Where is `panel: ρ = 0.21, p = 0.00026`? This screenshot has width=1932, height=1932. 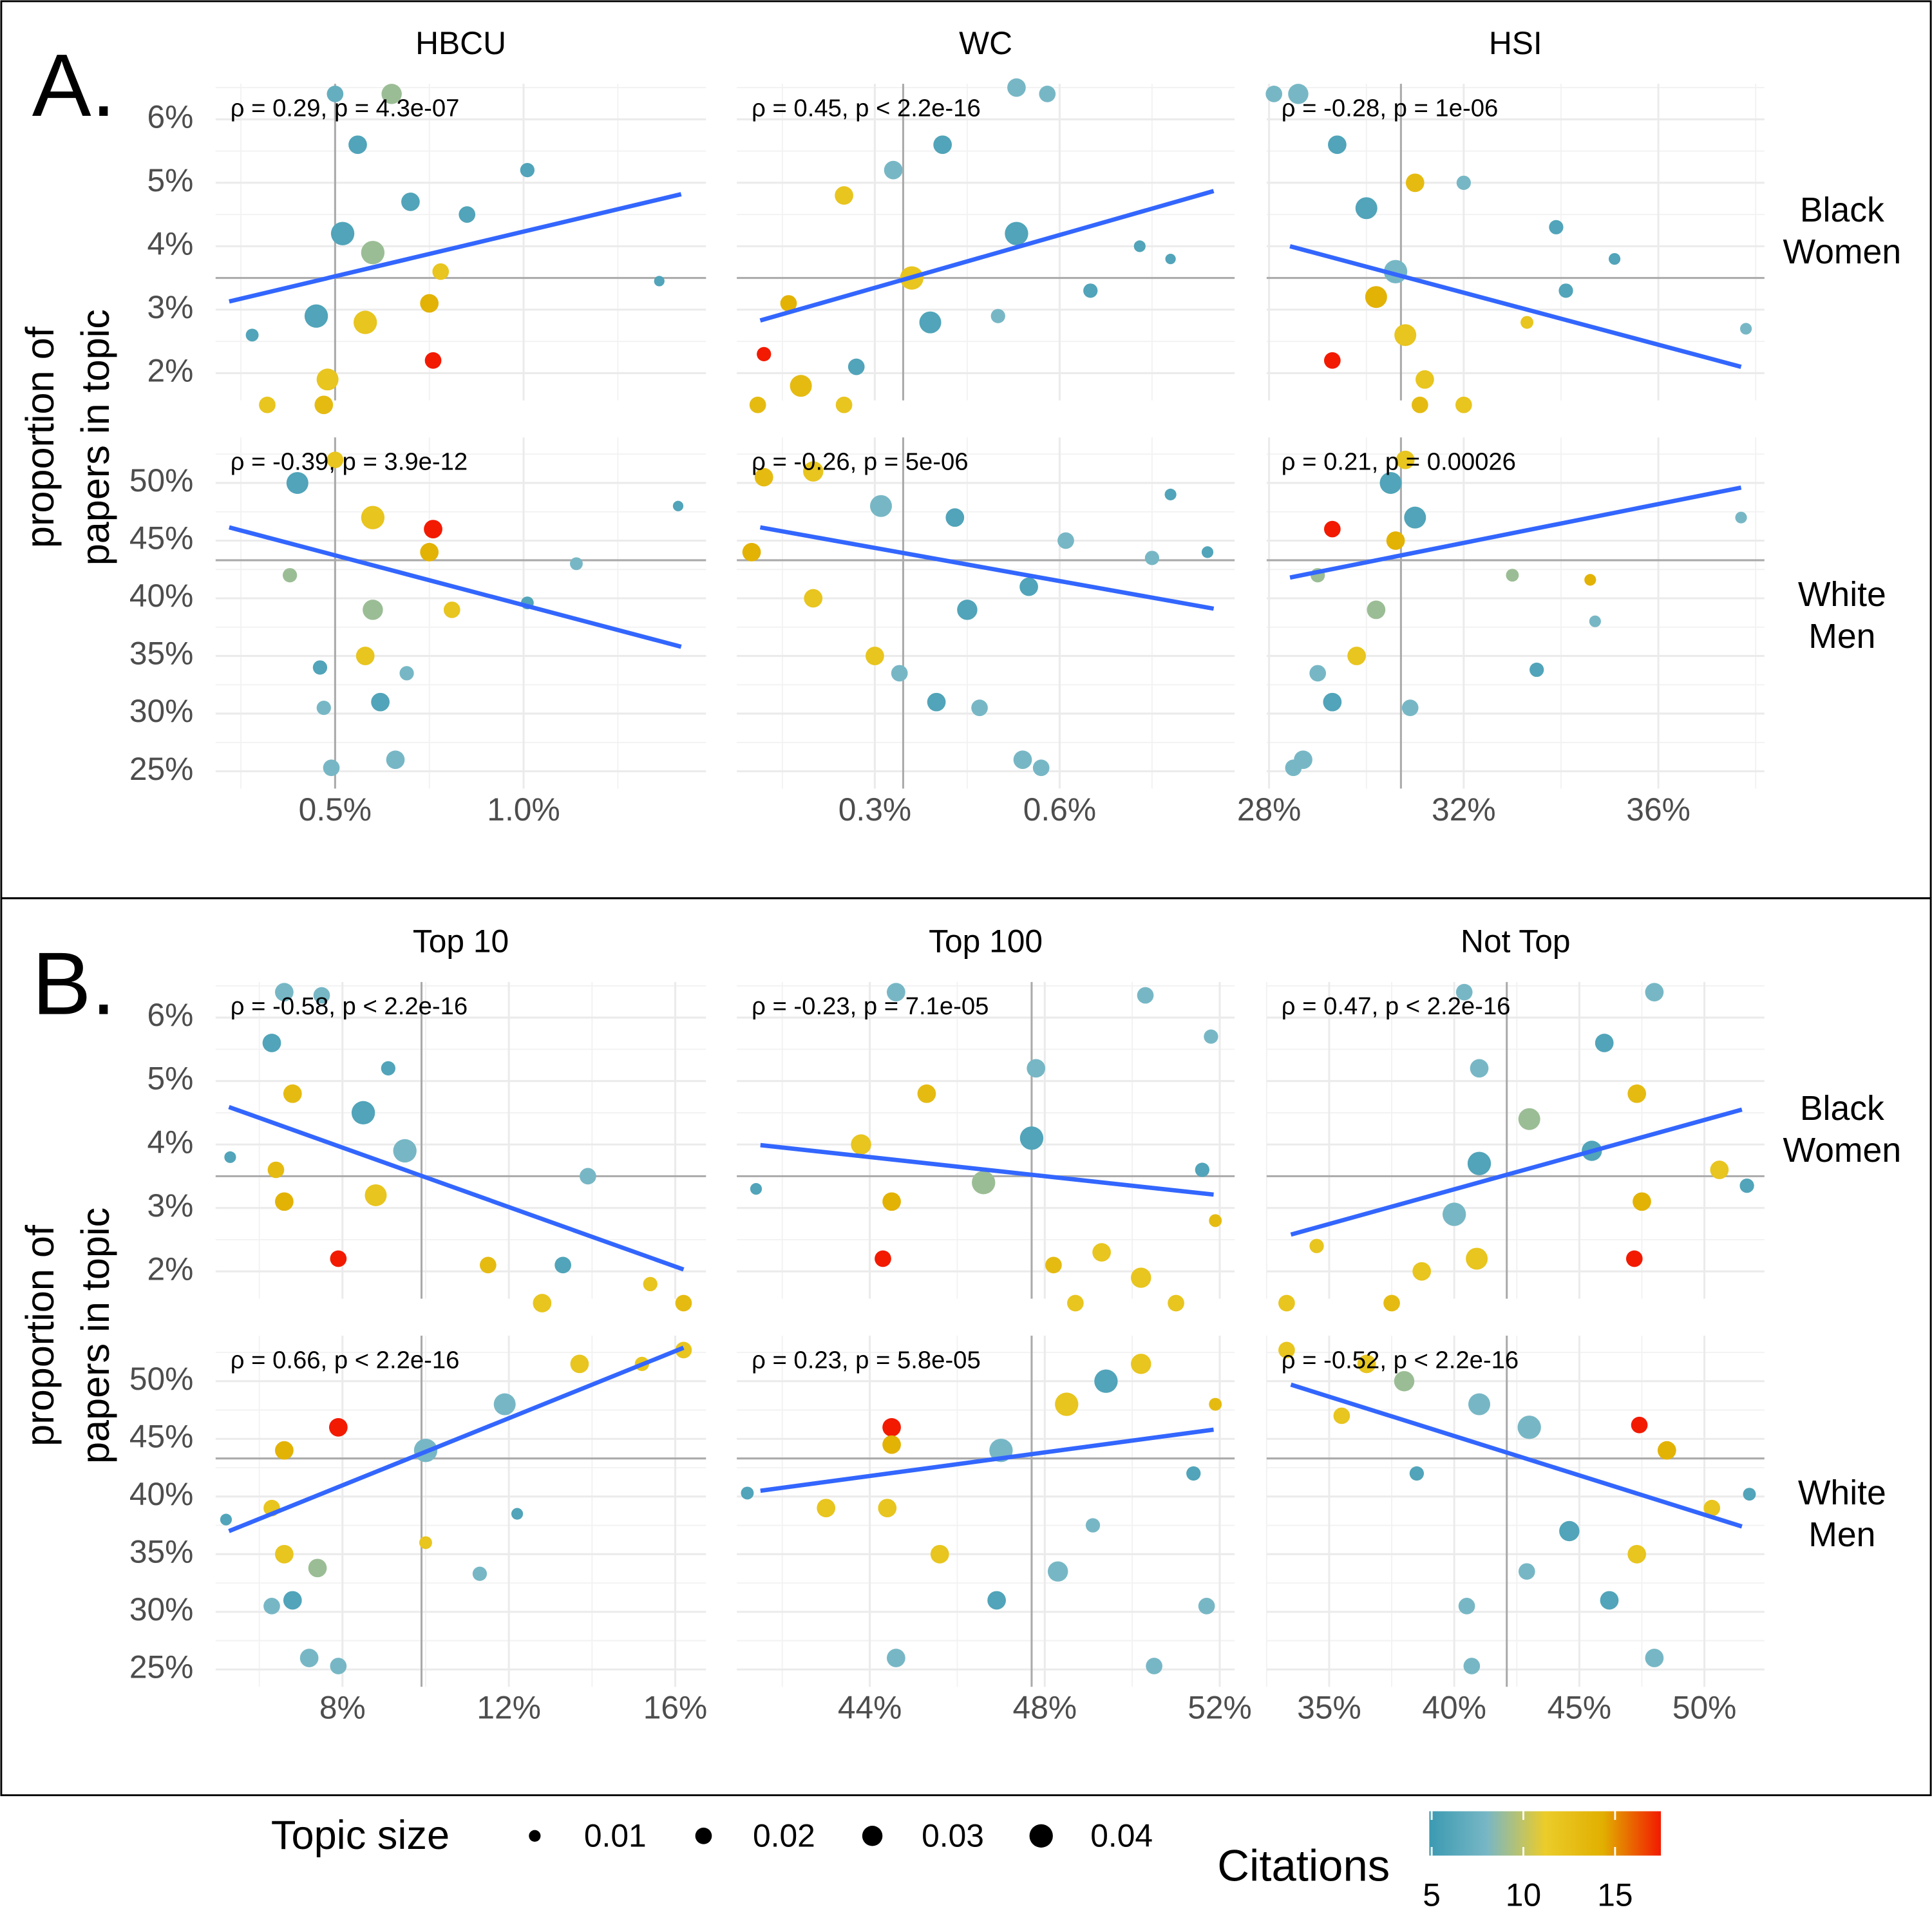
panel: ρ = 0.21, p = 0.00026 is located at coordinates (1515, 613).